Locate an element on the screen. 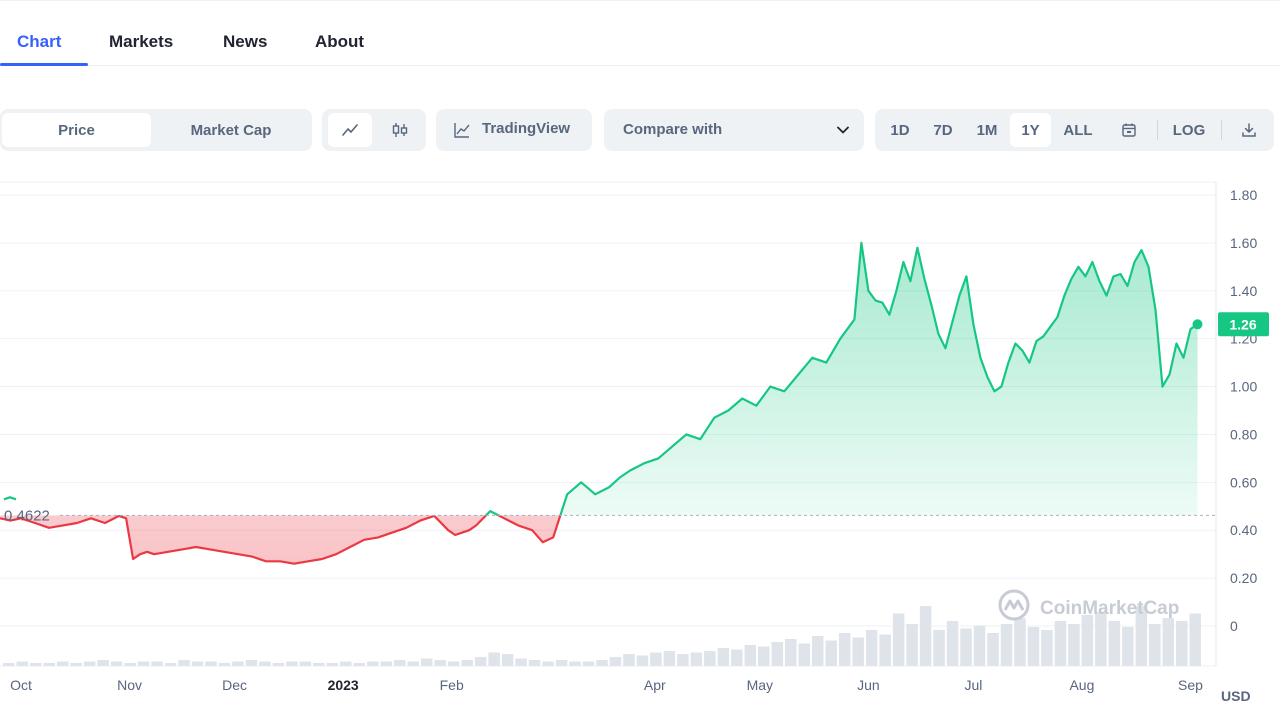  line-start-stub is located at coordinates (10, 498).